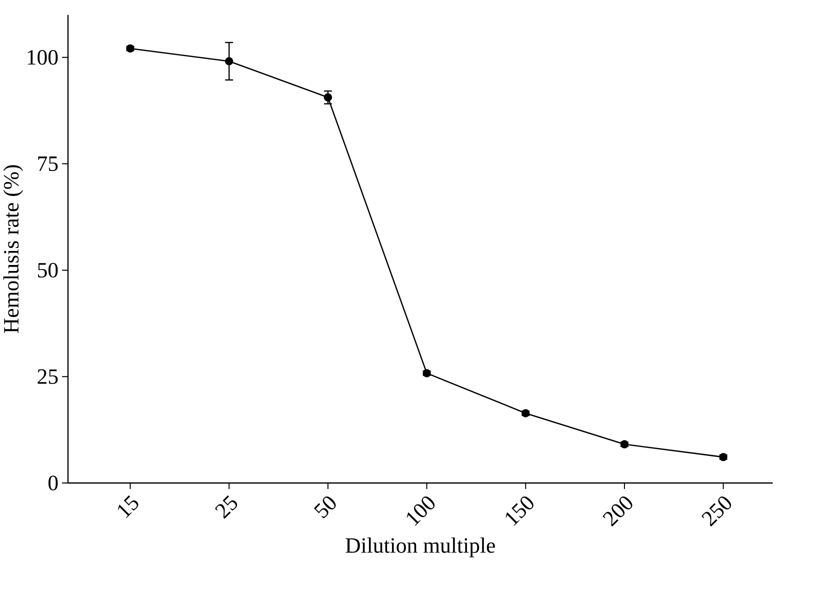  What do you see at coordinates (717, 511) in the screenshot?
I see `x-tick-label: 250` at bounding box center [717, 511].